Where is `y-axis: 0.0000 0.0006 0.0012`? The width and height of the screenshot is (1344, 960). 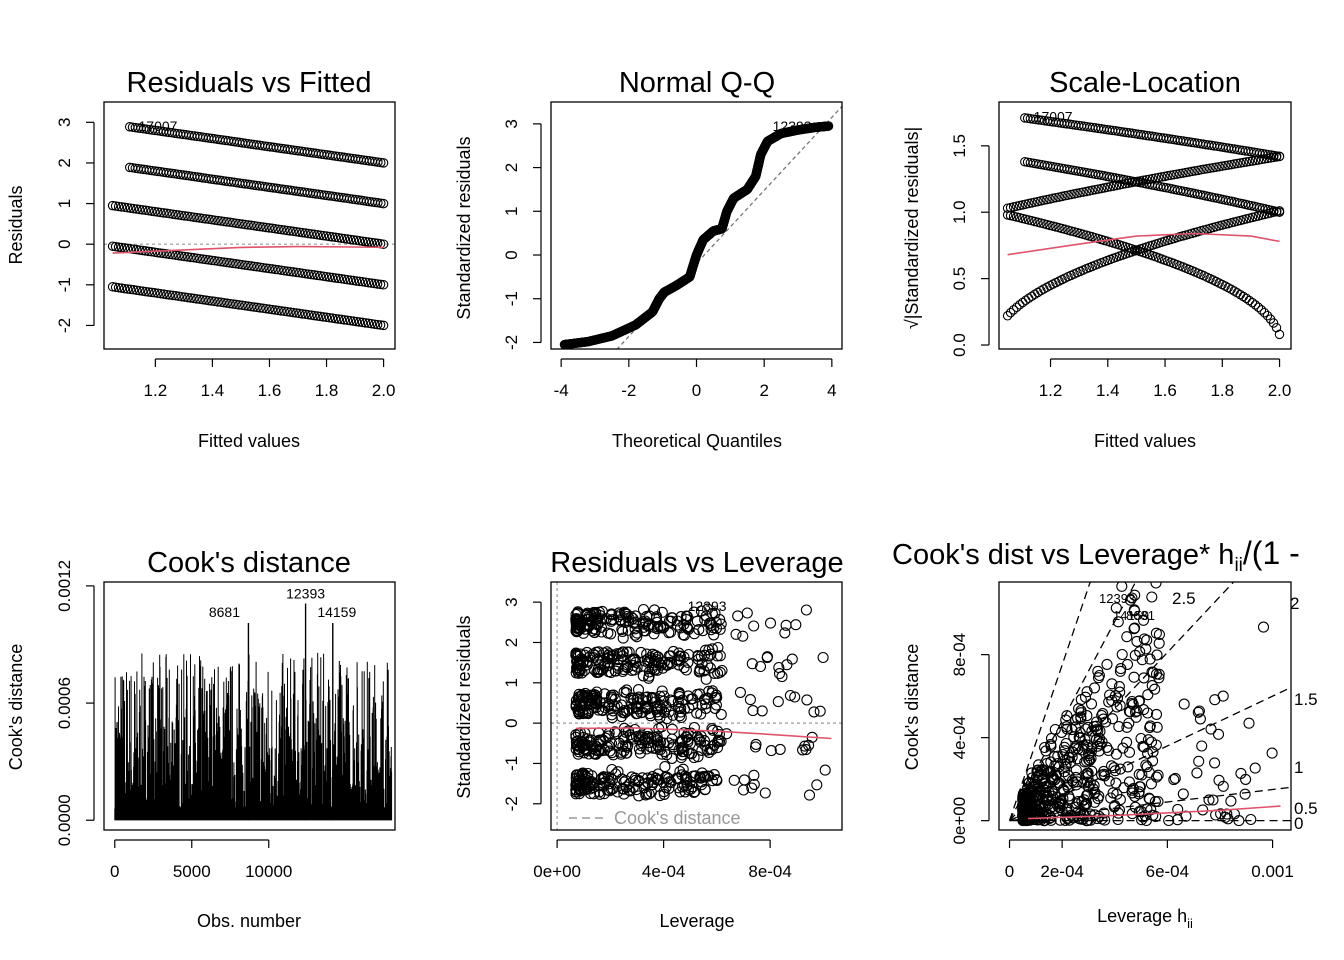 y-axis: 0.0000 0.0006 0.0012 is located at coordinates (75, 703).